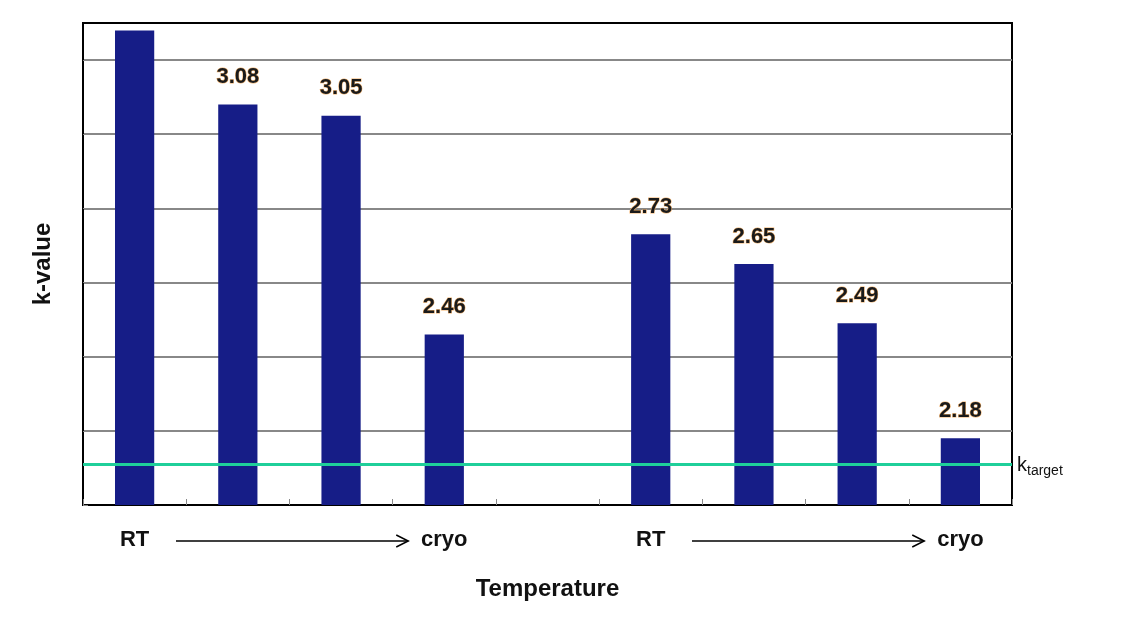 This screenshot has width=1127, height=635. What do you see at coordinates (41, 264) in the screenshot?
I see `y-axis-title: k-value` at bounding box center [41, 264].